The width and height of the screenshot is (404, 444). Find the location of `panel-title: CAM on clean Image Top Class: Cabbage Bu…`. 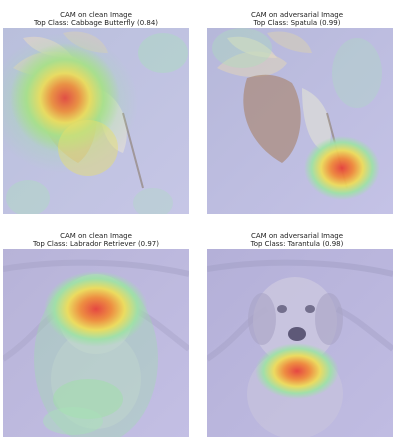

panel-title: CAM on clean Image Top Class: Cabbage Bu… is located at coordinates (96, 19).